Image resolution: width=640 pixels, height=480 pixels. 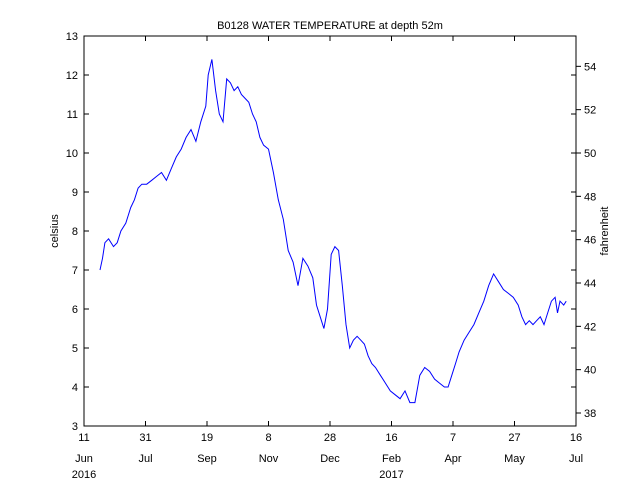 What do you see at coordinates (72, 154) in the screenshot?
I see `y-tick-label-left: 10` at bounding box center [72, 154].